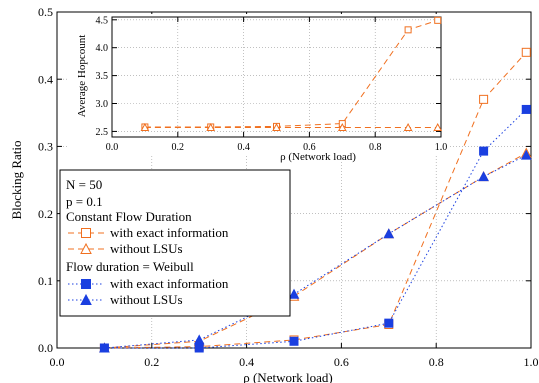  I want to click on legend-swatches, so click(86, 266).